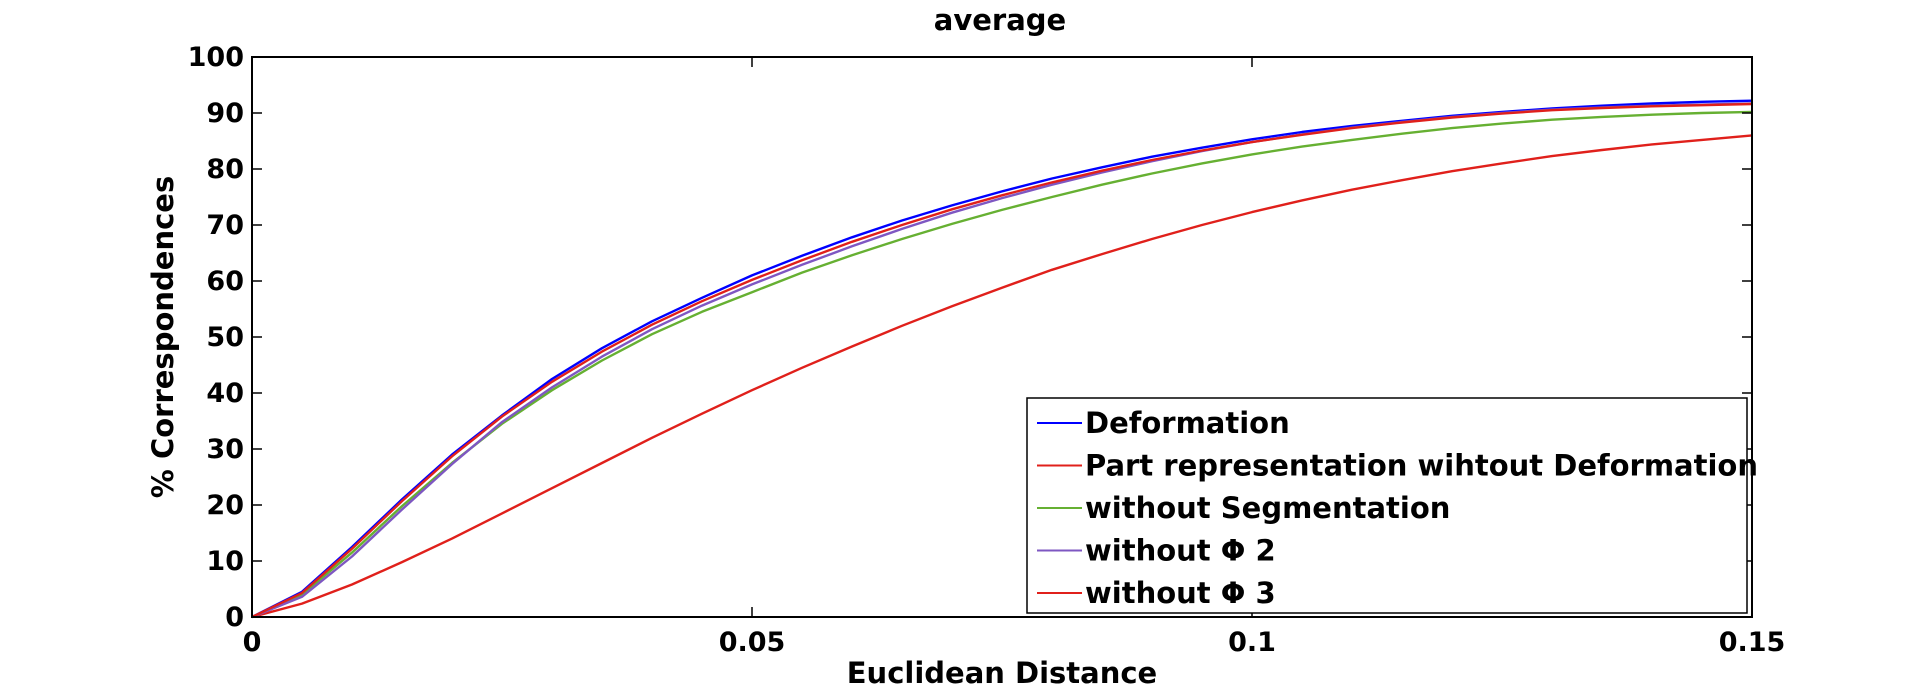  What do you see at coordinates (1267, 508) in the screenshot?
I see `legend-label-2: without Segmentation` at bounding box center [1267, 508].